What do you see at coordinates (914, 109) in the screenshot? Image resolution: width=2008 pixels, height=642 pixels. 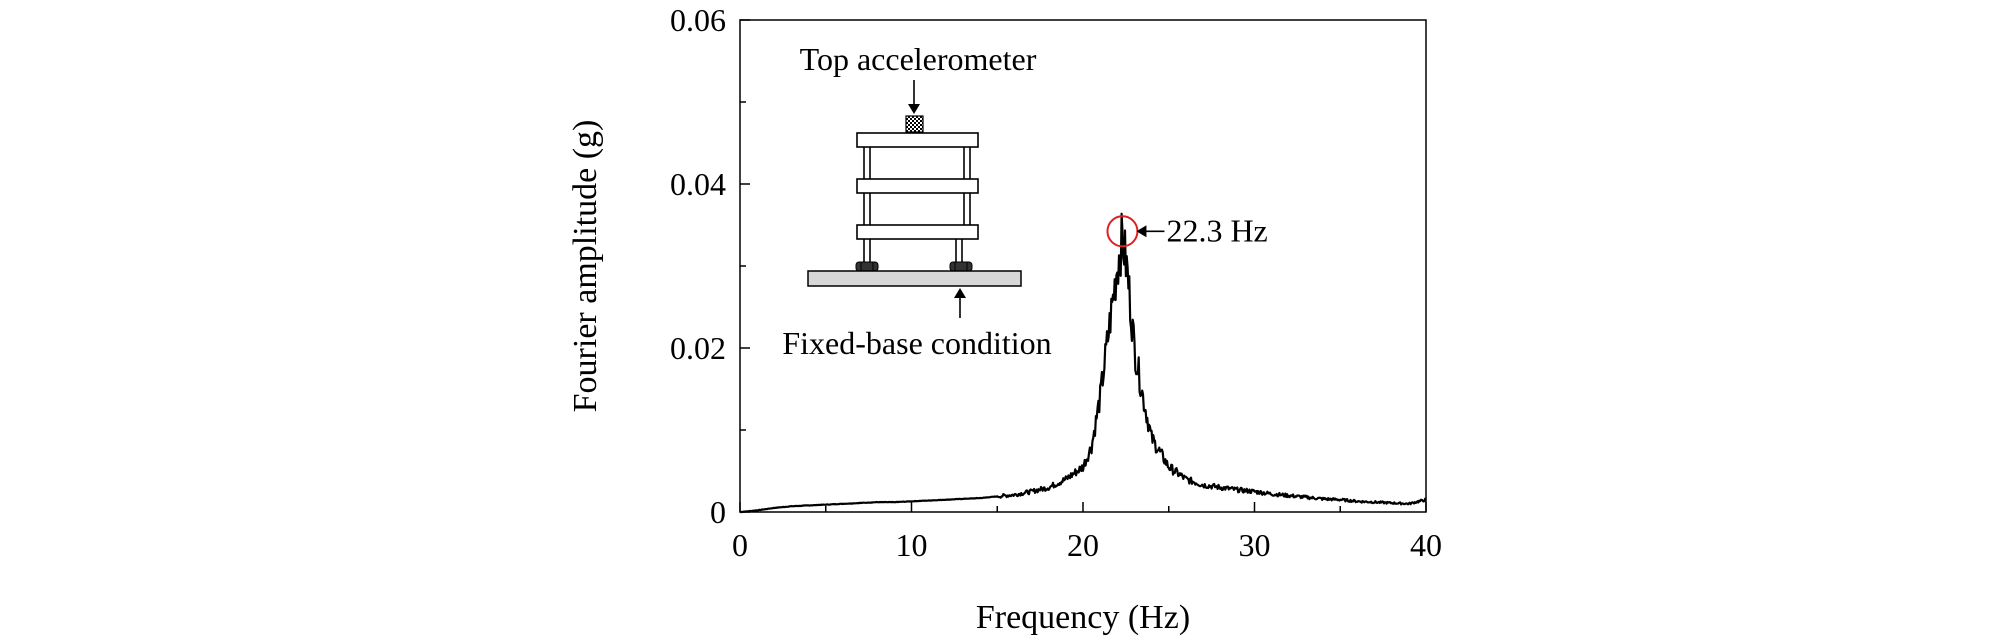 I see `top-accelerometer-arrow-head` at bounding box center [914, 109].